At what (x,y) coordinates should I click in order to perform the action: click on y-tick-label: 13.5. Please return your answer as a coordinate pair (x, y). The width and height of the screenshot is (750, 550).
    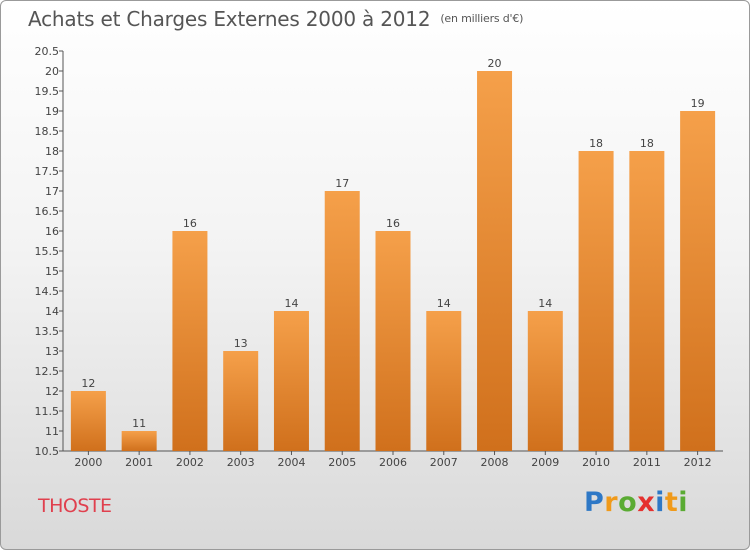
    Looking at the image, I should click on (47, 331).